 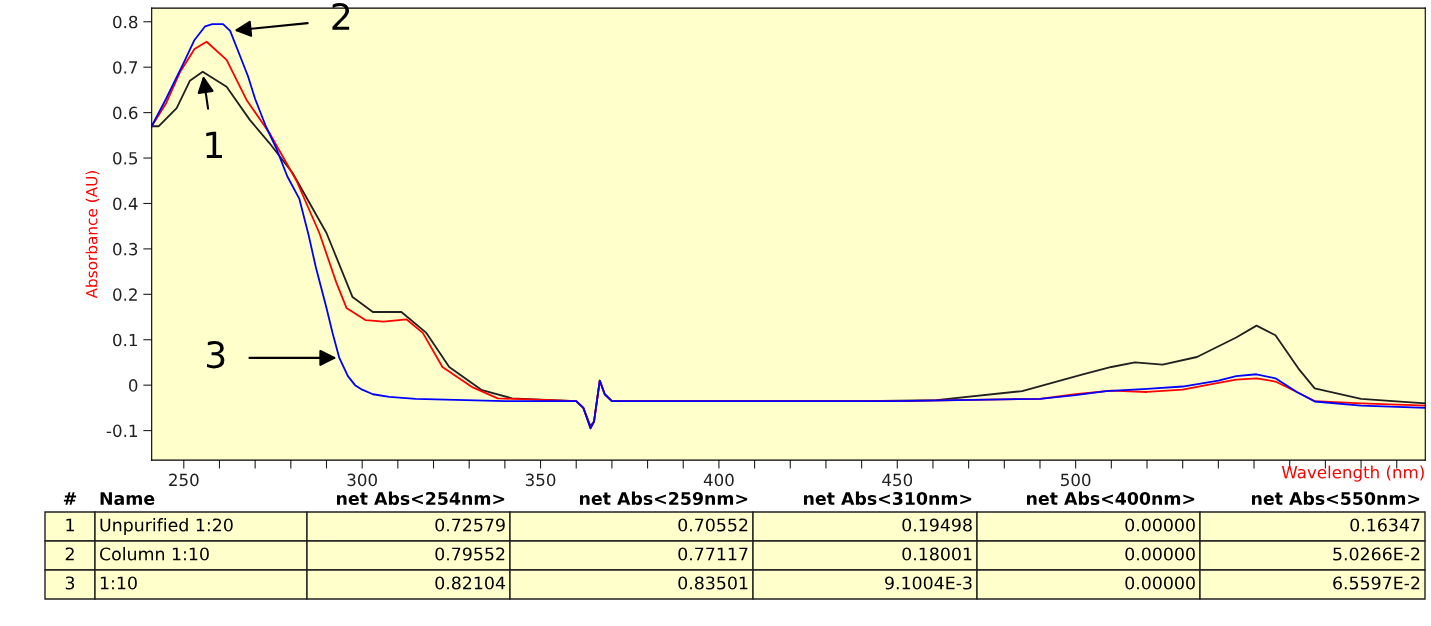 I want to click on text: Name, so click(x=127, y=499).